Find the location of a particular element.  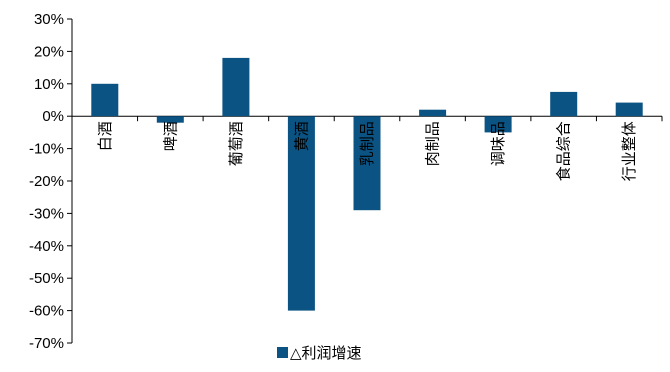

y-tick-label: -60% is located at coordinates (46, 311).